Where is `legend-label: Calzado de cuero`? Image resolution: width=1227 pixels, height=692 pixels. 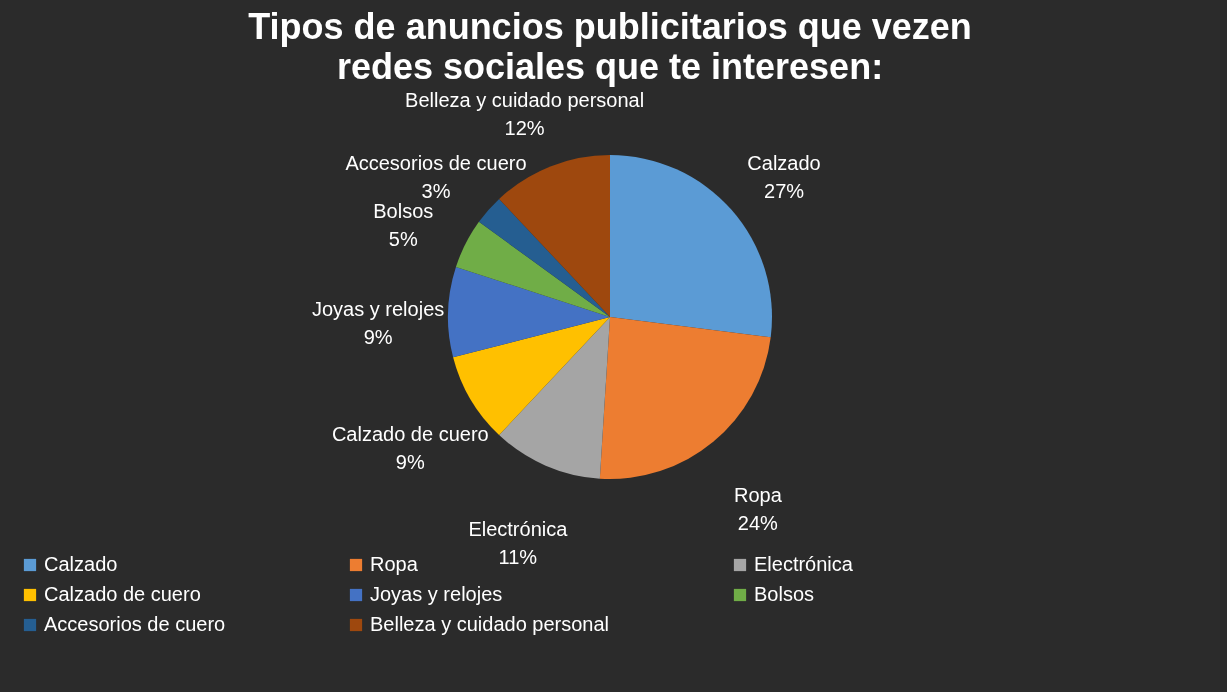 legend-label: Calzado de cuero is located at coordinates (122, 594).